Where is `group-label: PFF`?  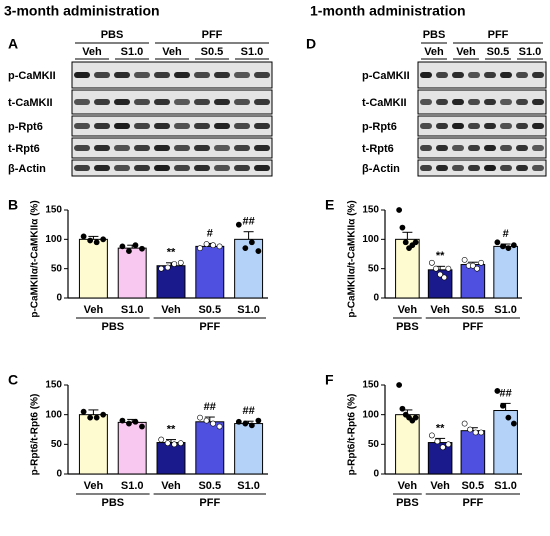 group-label: PFF is located at coordinates (472, 503).